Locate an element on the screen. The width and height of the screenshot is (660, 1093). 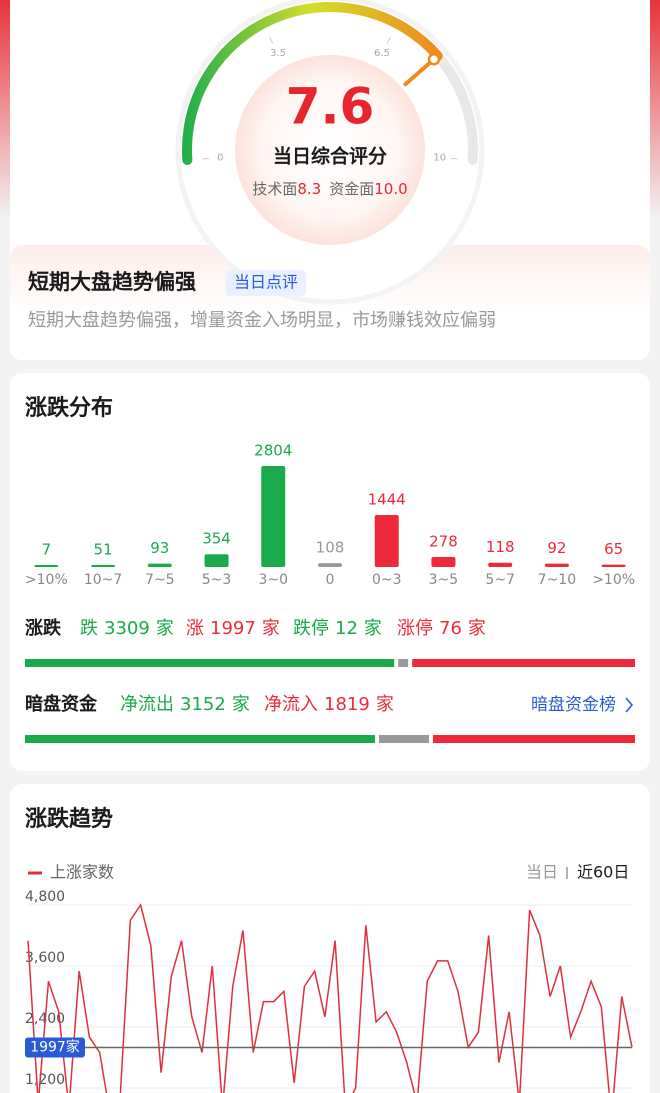
category-label: 7~10 is located at coordinates (557, 580).